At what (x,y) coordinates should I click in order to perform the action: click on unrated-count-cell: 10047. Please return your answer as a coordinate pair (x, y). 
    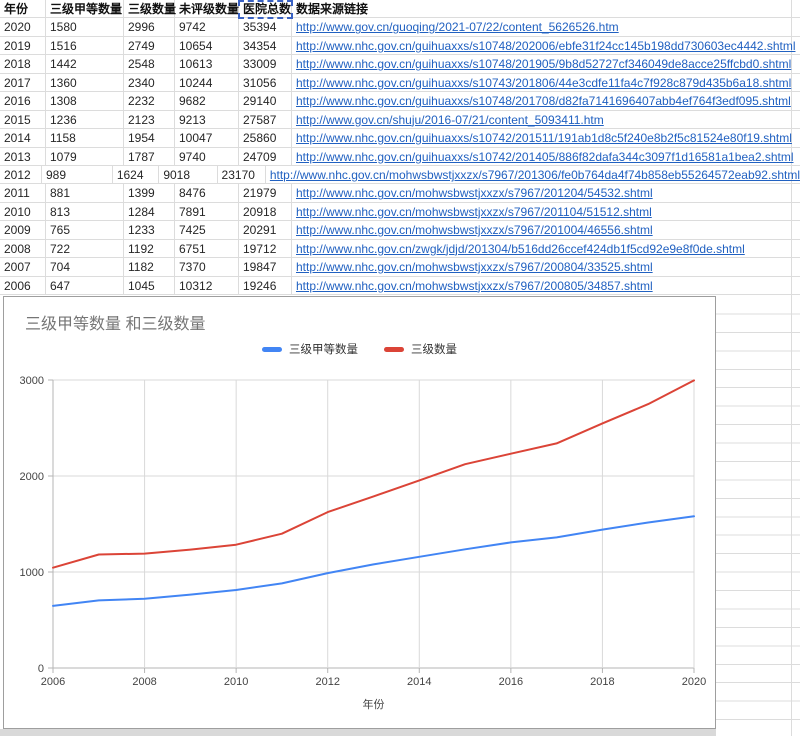
    Looking at the image, I should click on (207, 138).